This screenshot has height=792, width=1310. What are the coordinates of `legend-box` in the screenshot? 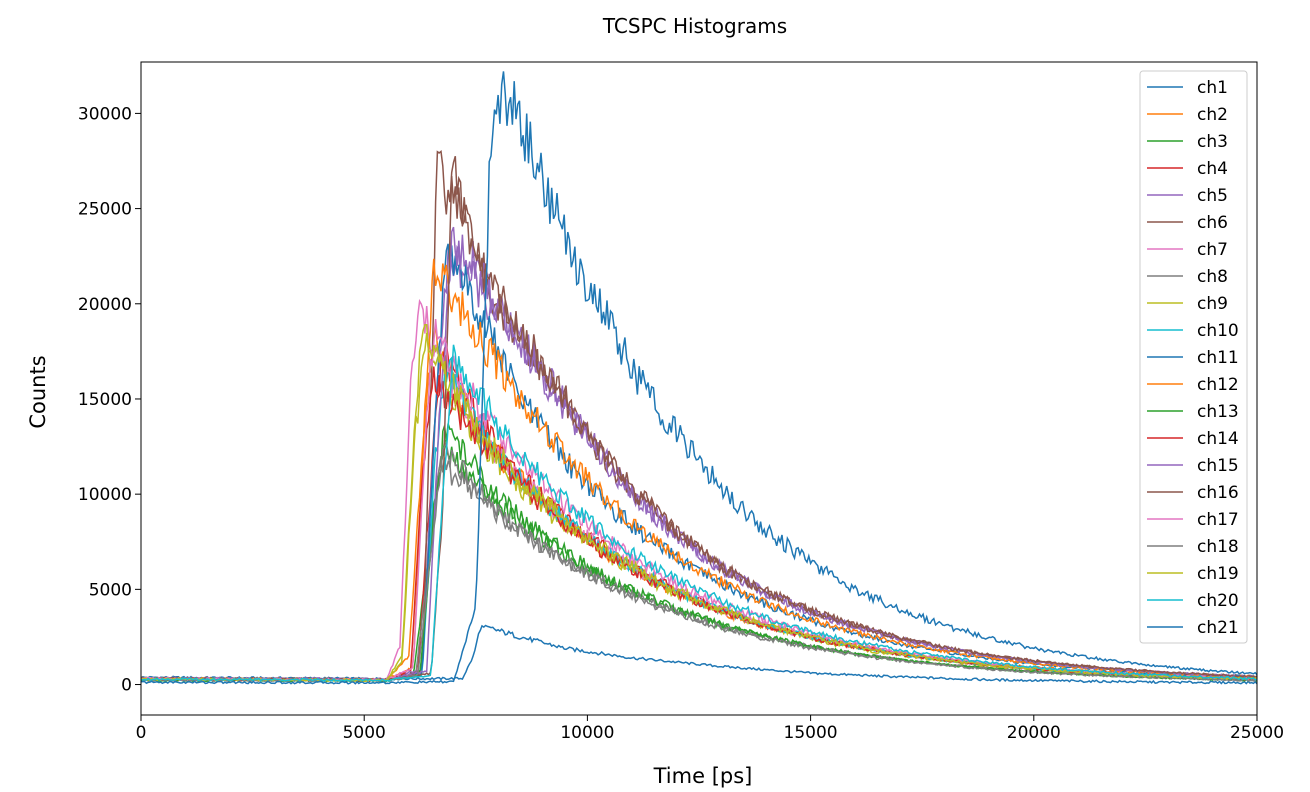 It's located at (1193, 357).